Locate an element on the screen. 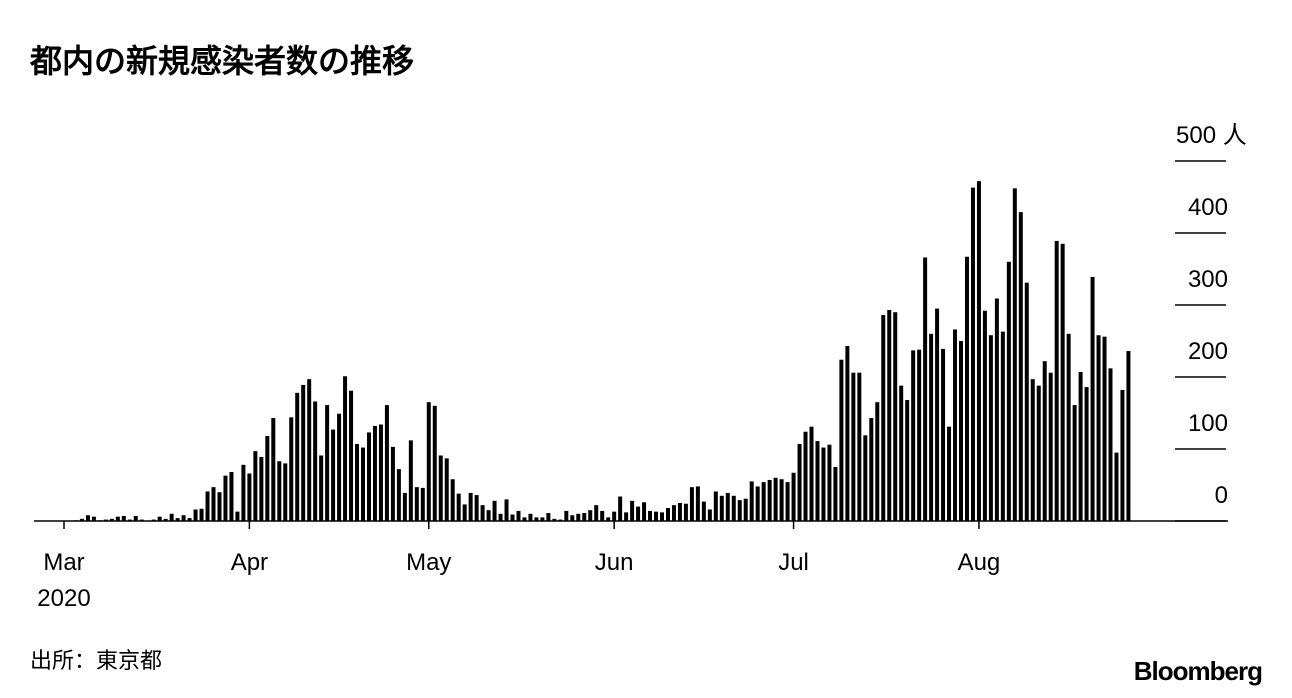  x-tick-label: May is located at coordinates (428, 562).